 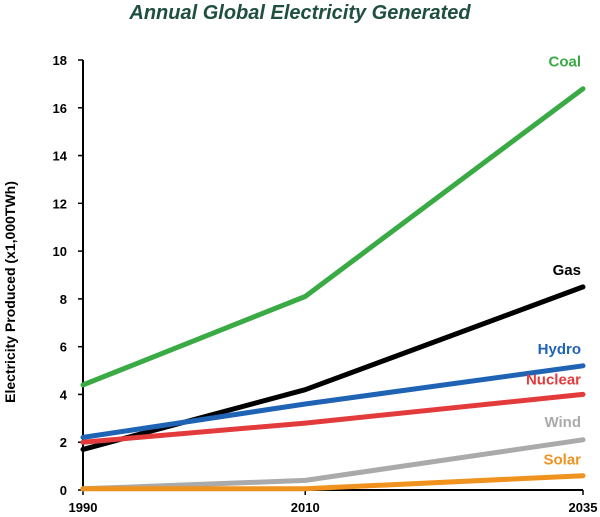 I want to click on series-label-hydro: Hydro, so click(x=559, y=349).